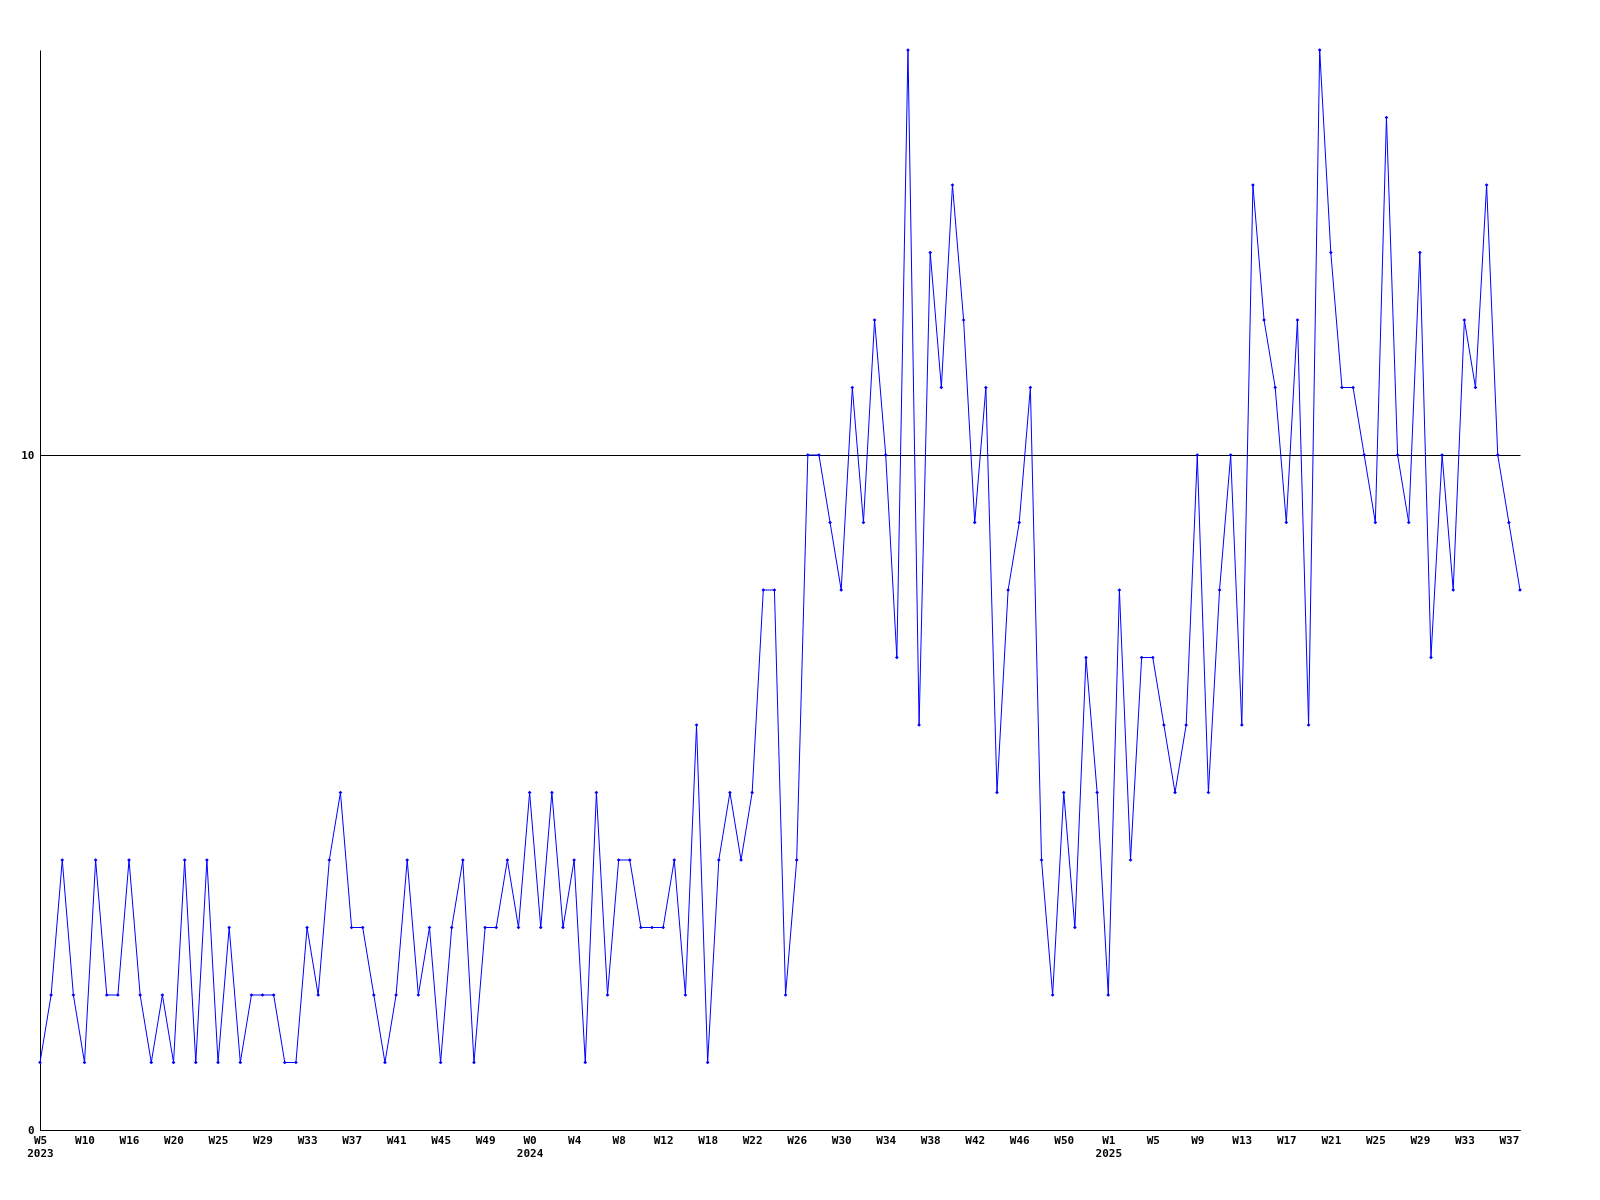  I want to click on y-tick-label: 10, so click(28, 455).